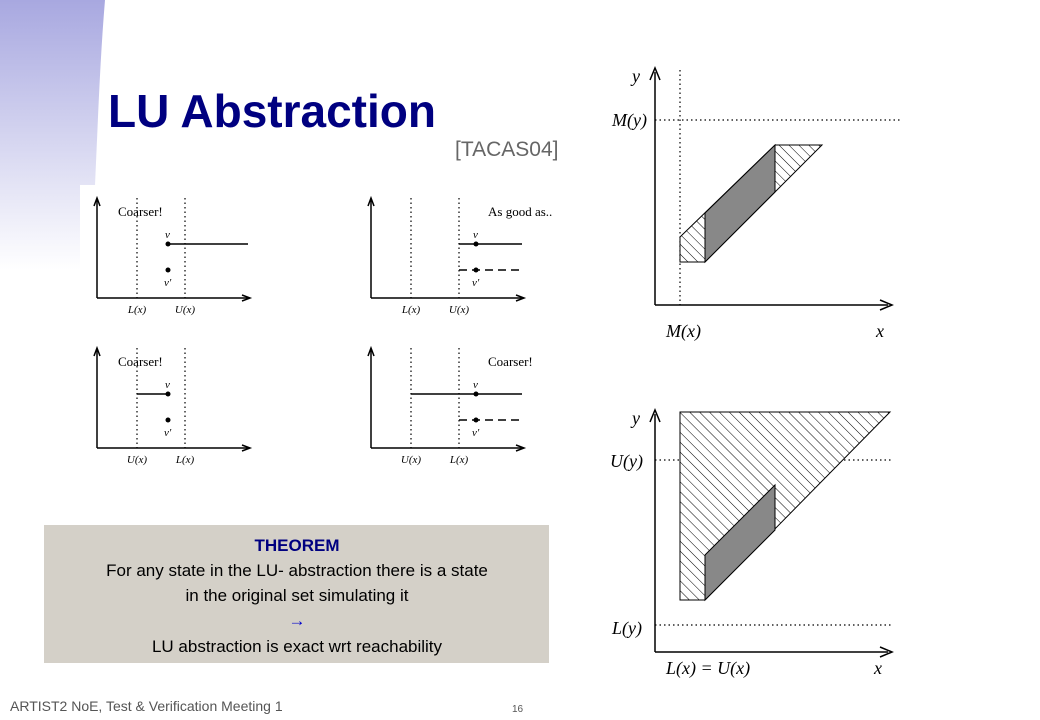 This screenshot has width=1040, height=720. I want to click on theorem-box, so click(296, 594).